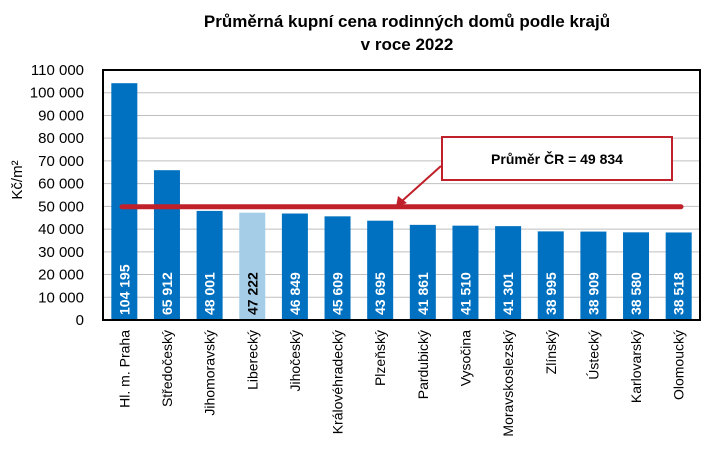  I want to click on y-tick-label: 60 000, so click(61, 184).